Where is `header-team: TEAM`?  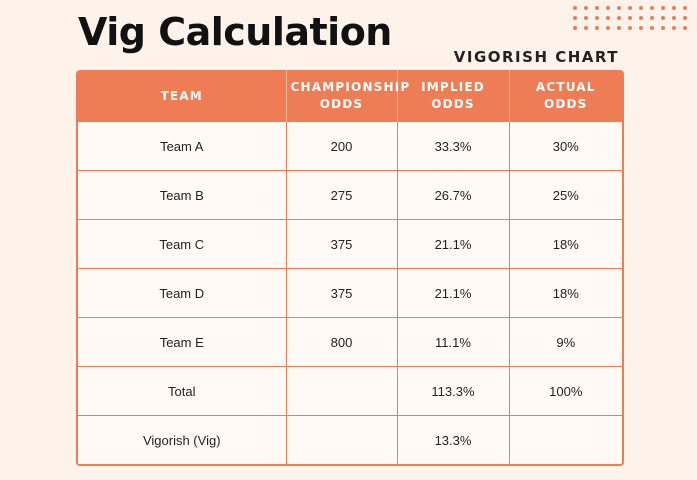 header-team: TEAM is located at coordinates (182, 96).